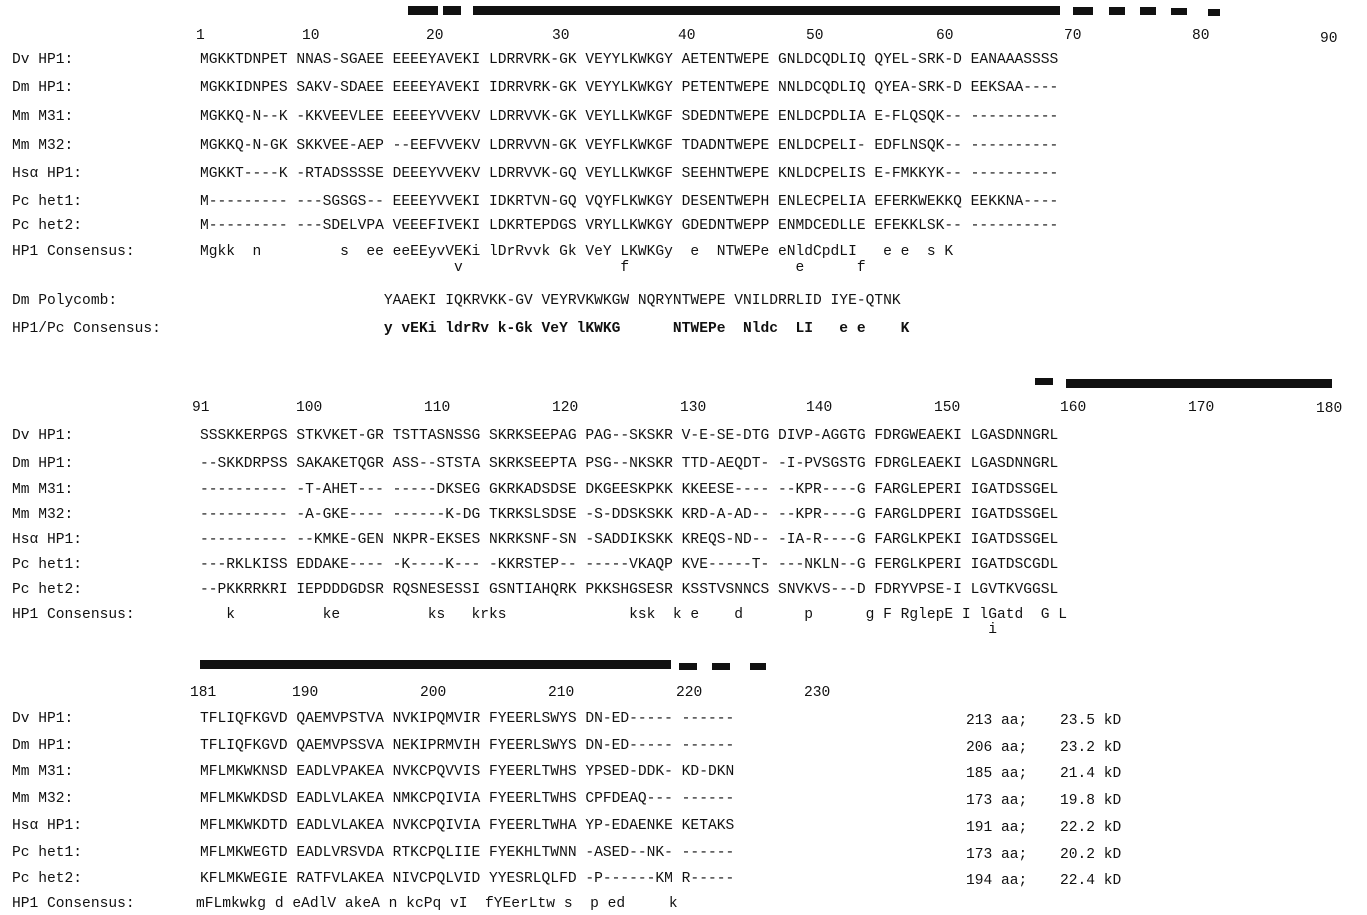  Describe the element at coordinates (997, 828) in the screenshot. I see `length-aa: 191 aa;` at that location.